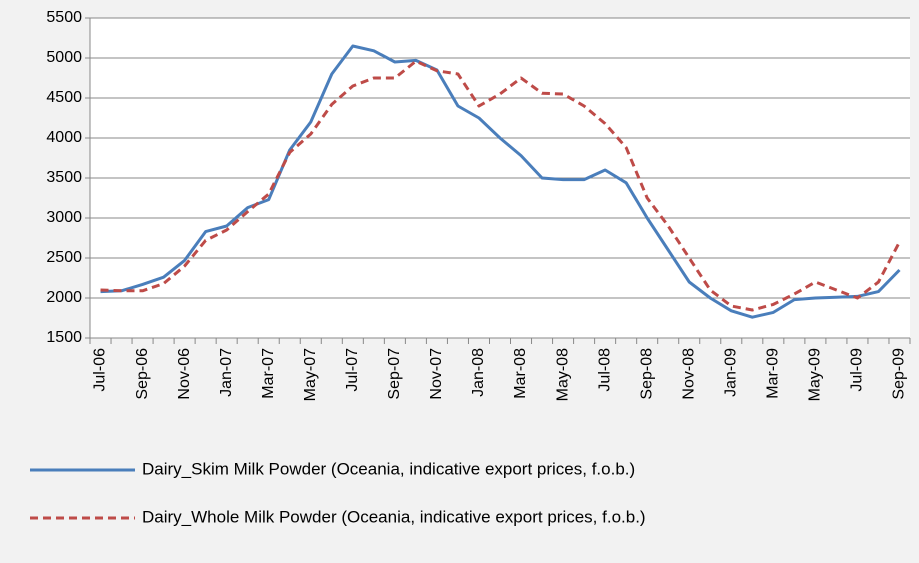  I want to click on x-tick-label: Jan-08, so click(478, 372).